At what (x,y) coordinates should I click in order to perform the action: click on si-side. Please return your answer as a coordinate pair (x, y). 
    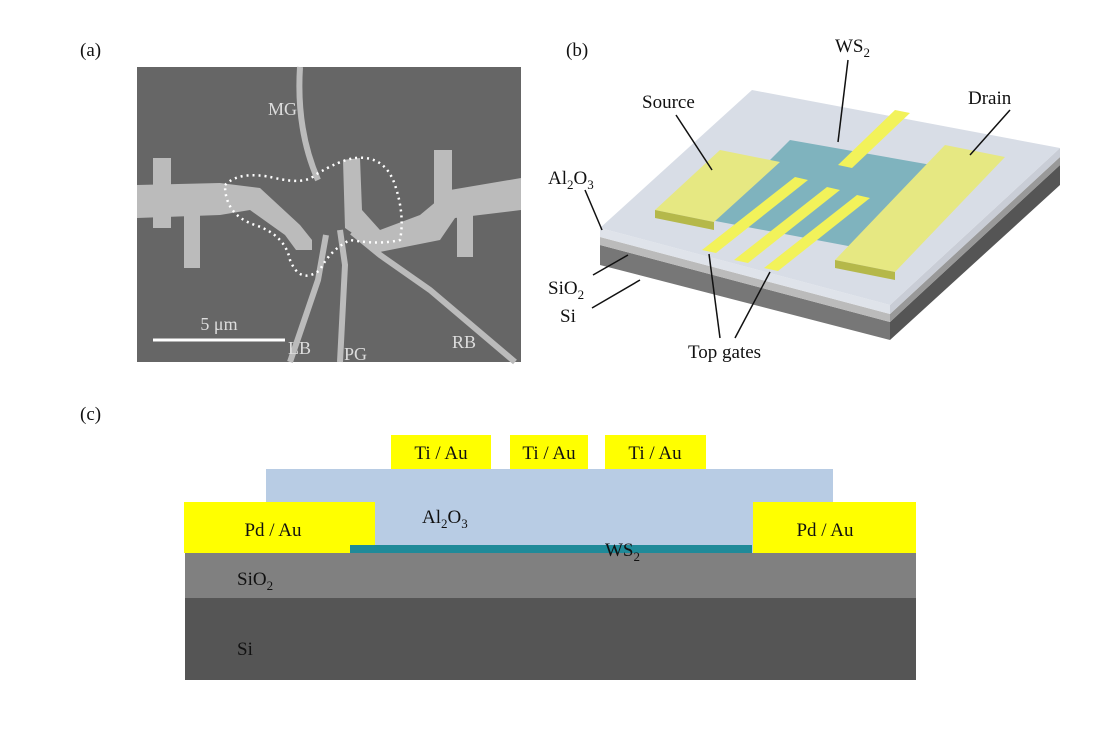
    Looking at the image, I should click on (975, 252).